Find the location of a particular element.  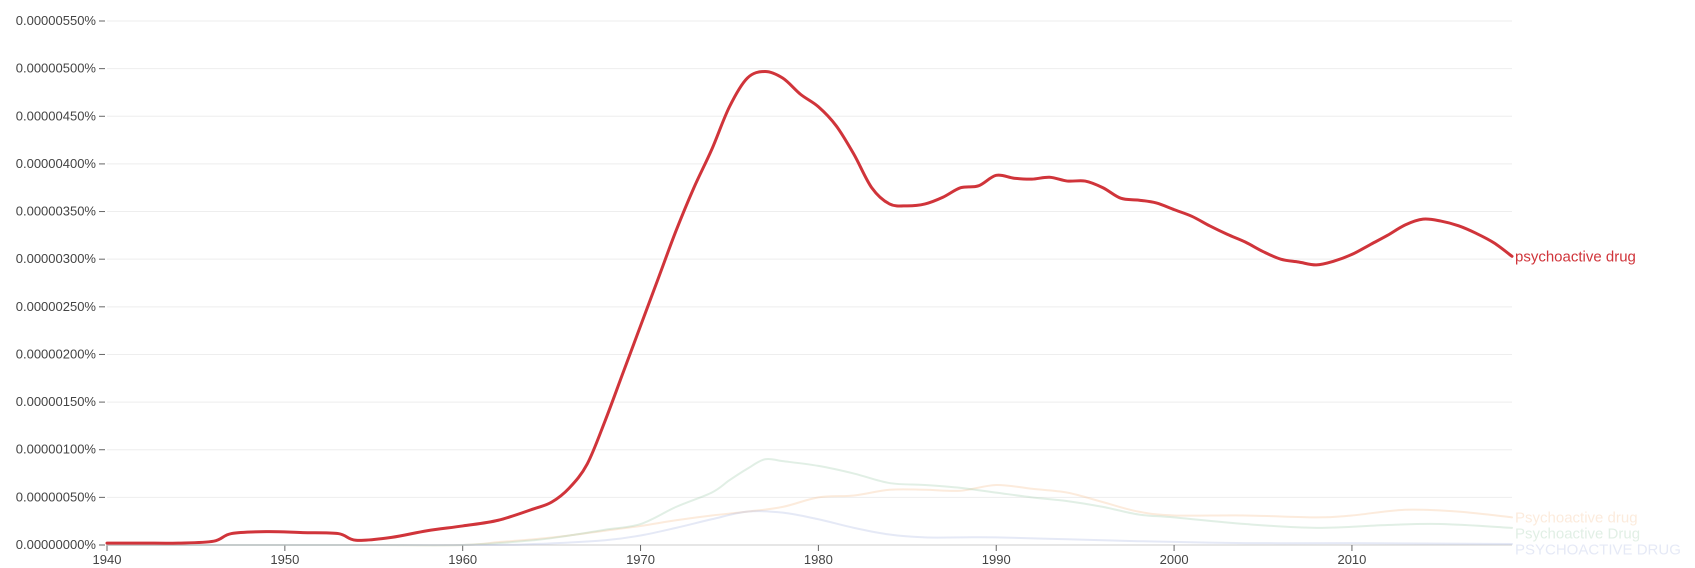

x-axis: 1940 1950 1960 1970 1980 1990 2000 2010 is located at coordinates (729, 556).